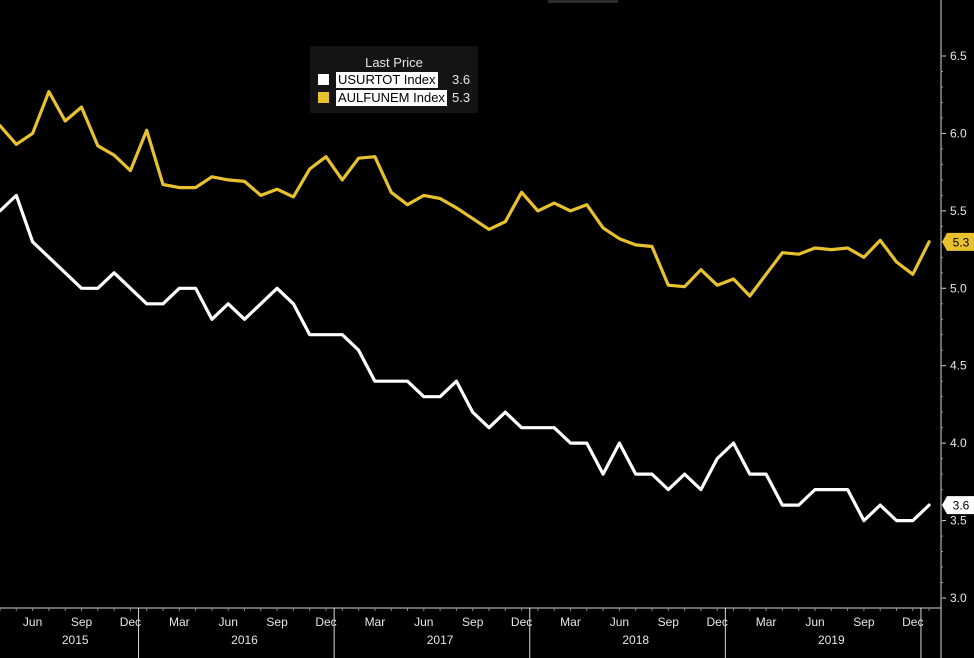  What do you see at coordinates (461, 79) in the screenshot?
I see `legend-series-value: 3.6` at bounding box center [461, 79].